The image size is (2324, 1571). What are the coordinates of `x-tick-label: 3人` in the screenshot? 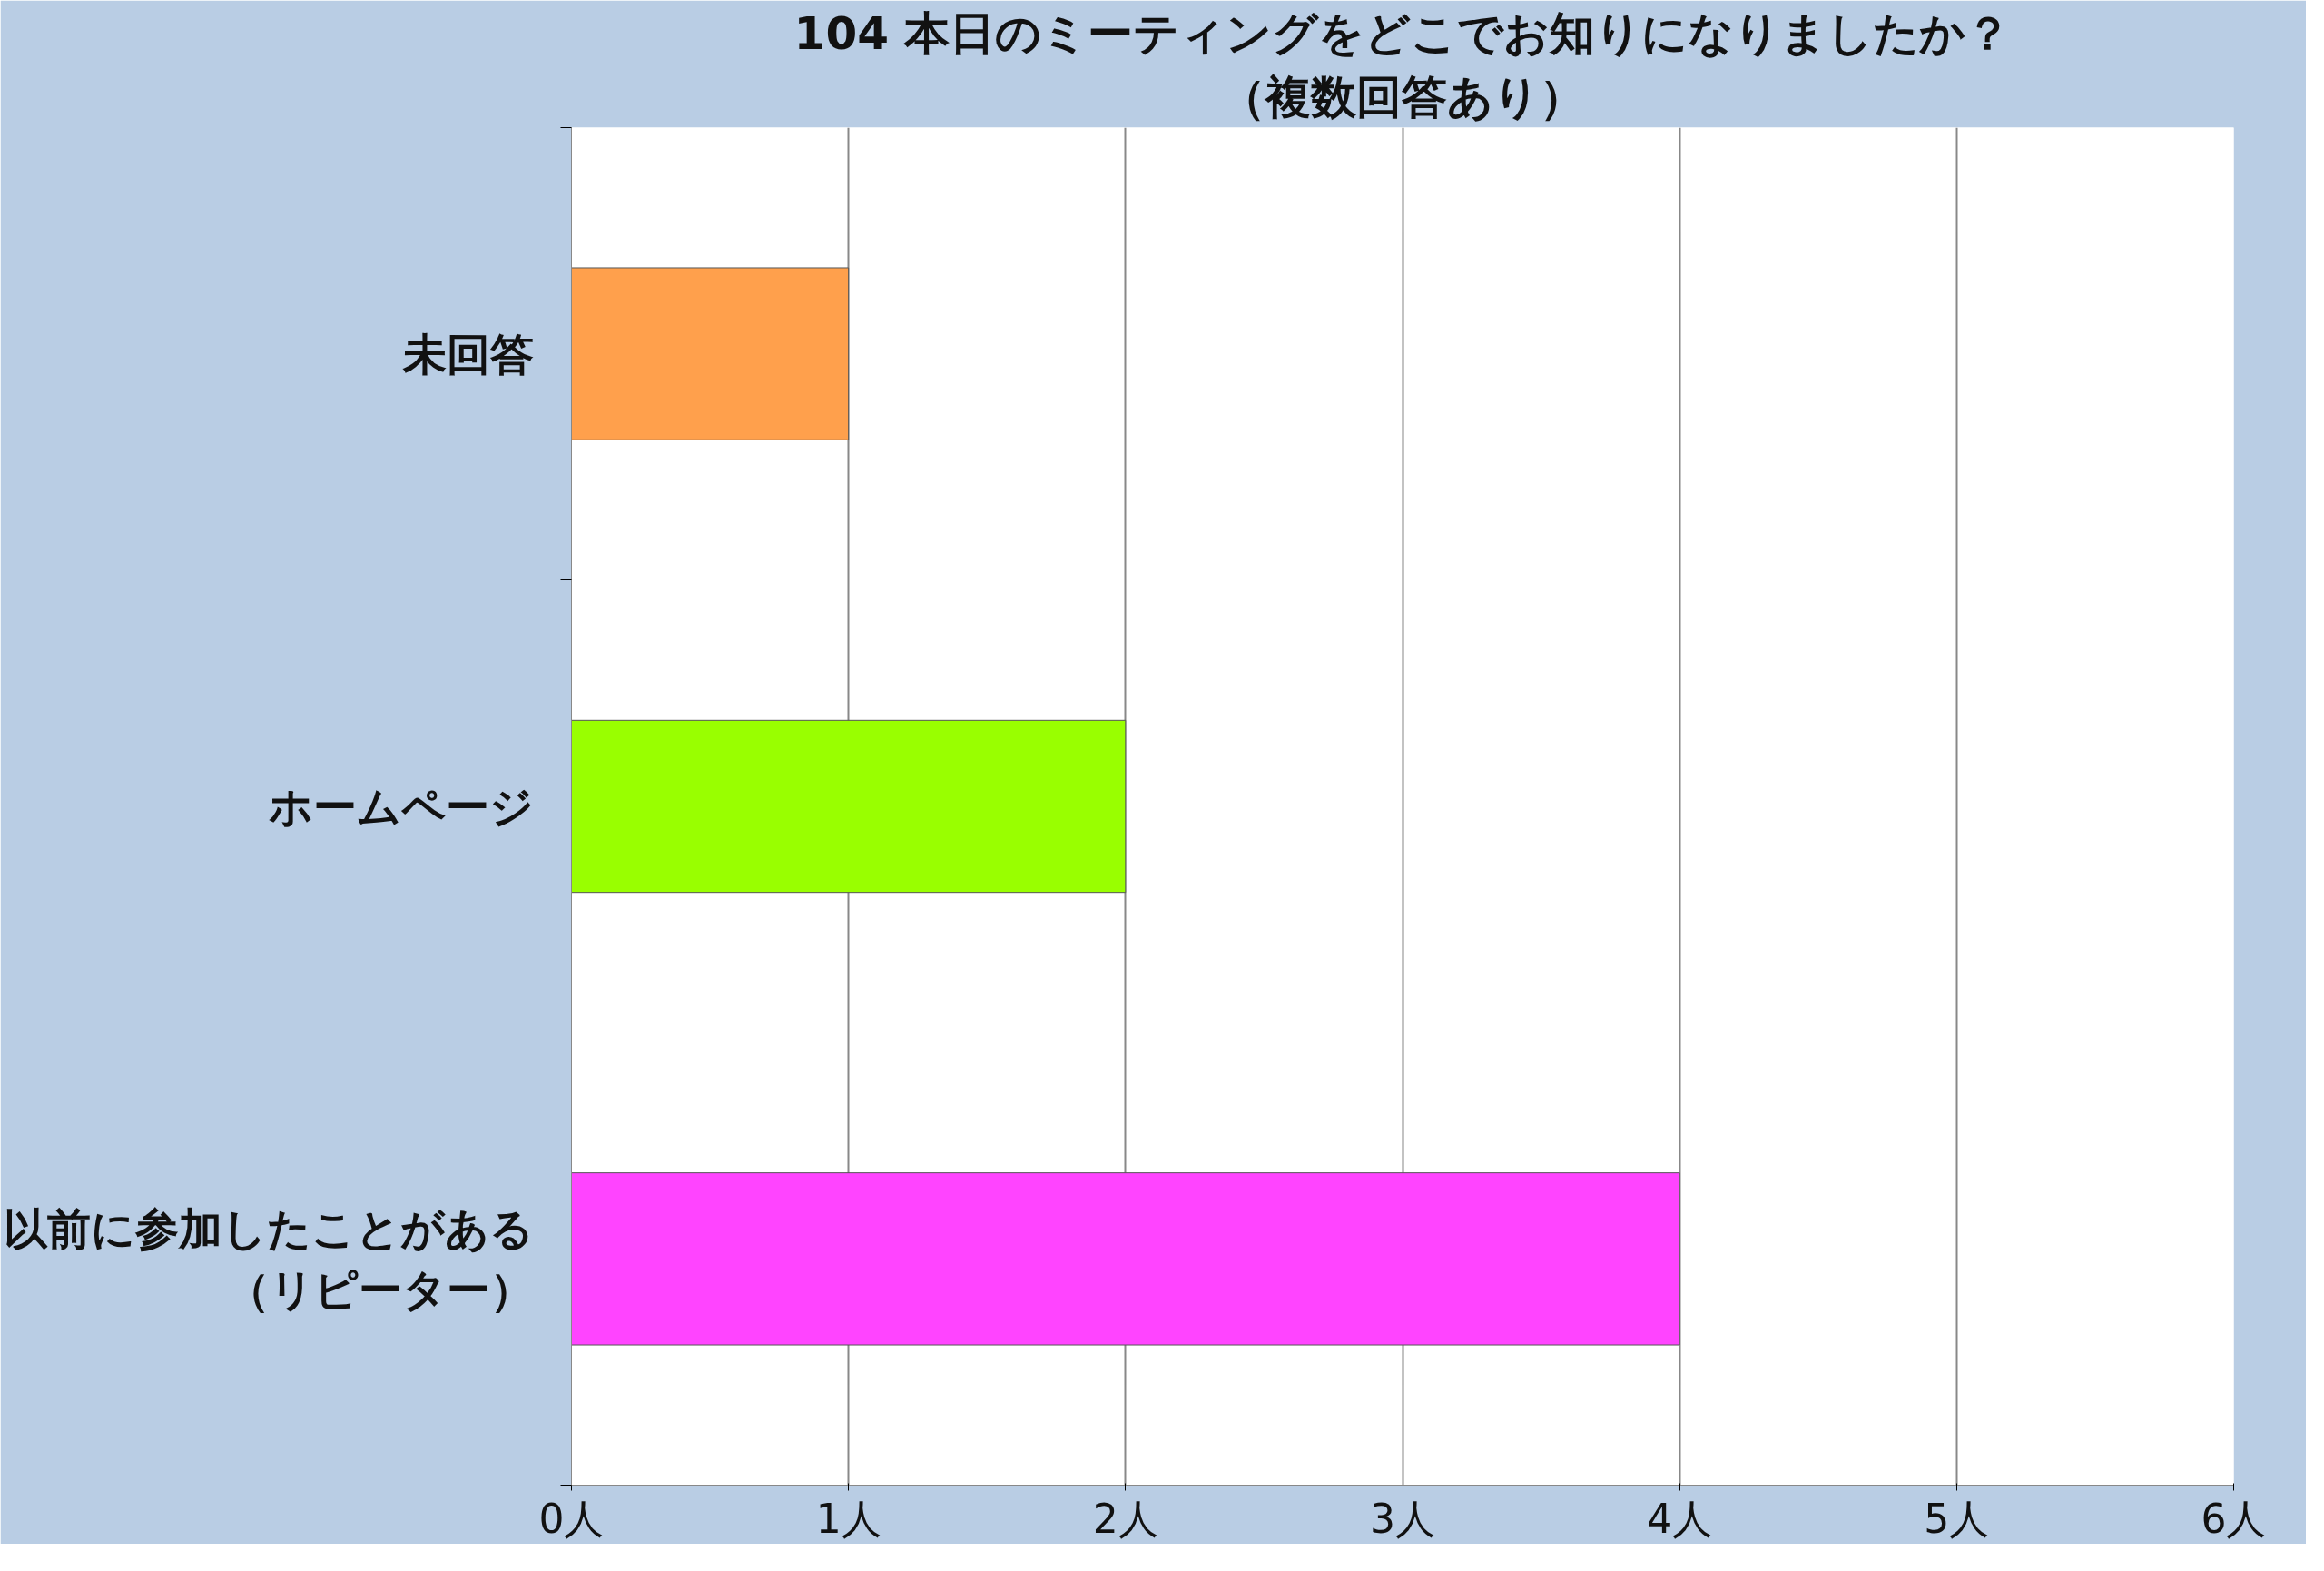 It's located at (1402, 1518).